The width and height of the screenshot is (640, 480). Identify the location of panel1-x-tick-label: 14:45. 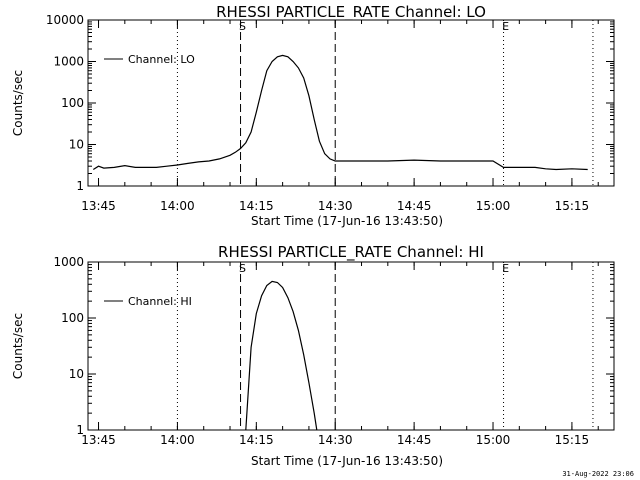
(414, 206).